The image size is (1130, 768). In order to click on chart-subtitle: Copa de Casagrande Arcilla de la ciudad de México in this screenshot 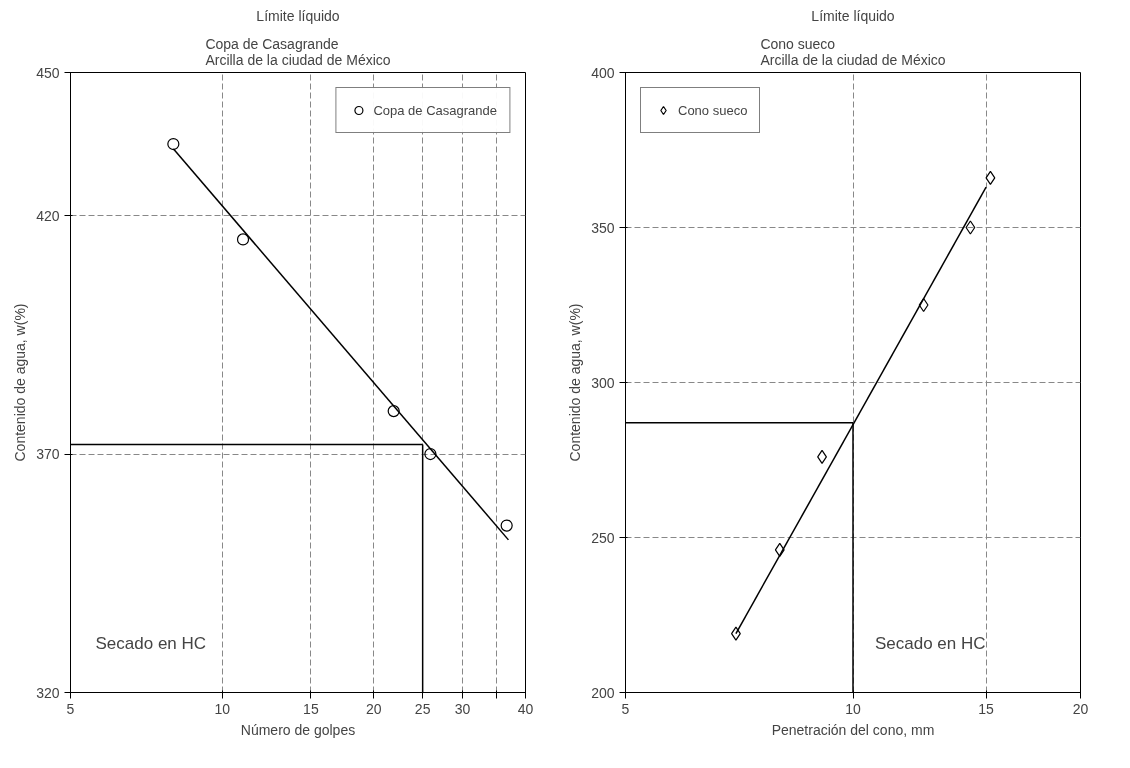, I will do `click(298, 51)`.